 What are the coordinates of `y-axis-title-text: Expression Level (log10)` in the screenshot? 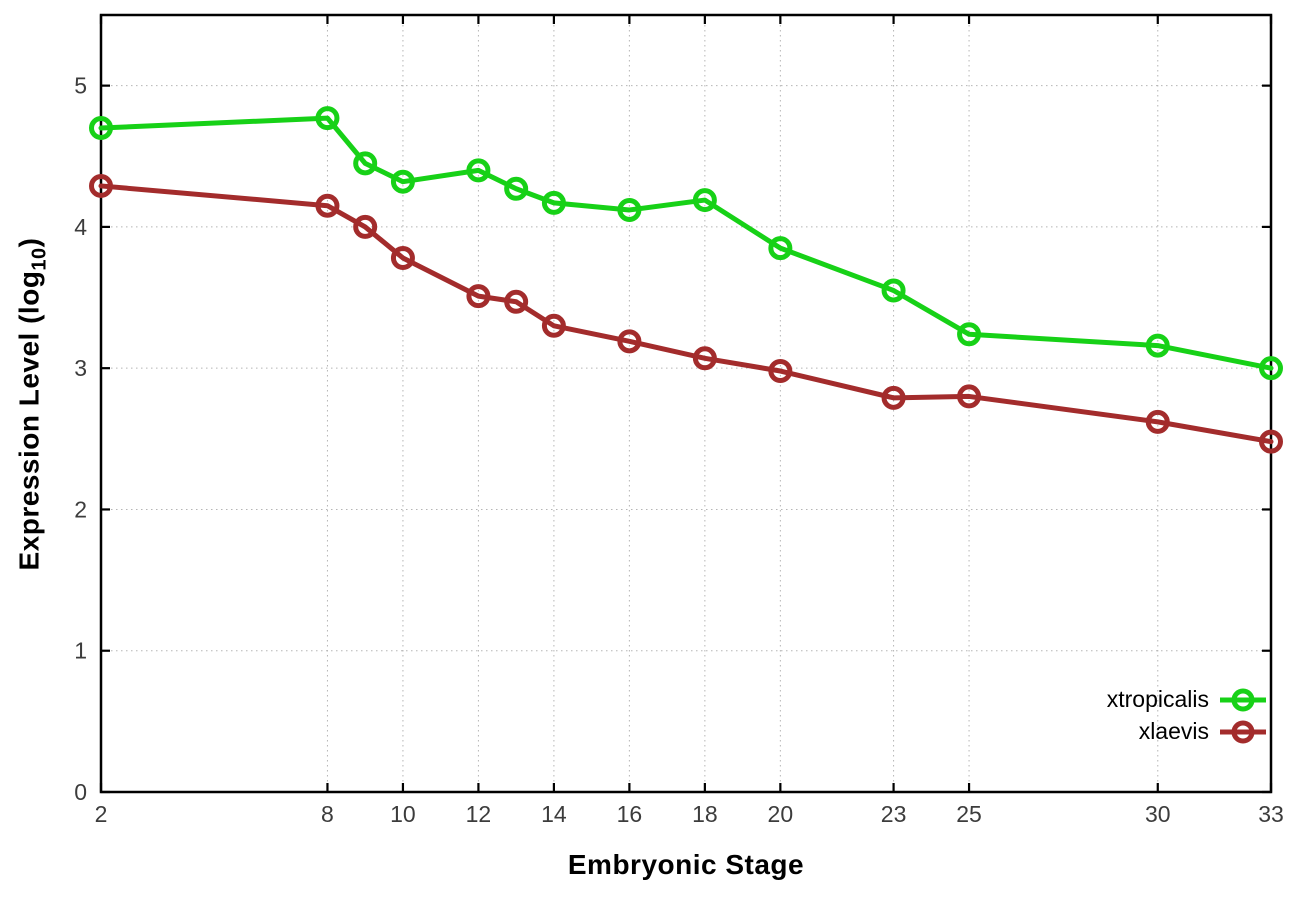 It's located at (32, 403).